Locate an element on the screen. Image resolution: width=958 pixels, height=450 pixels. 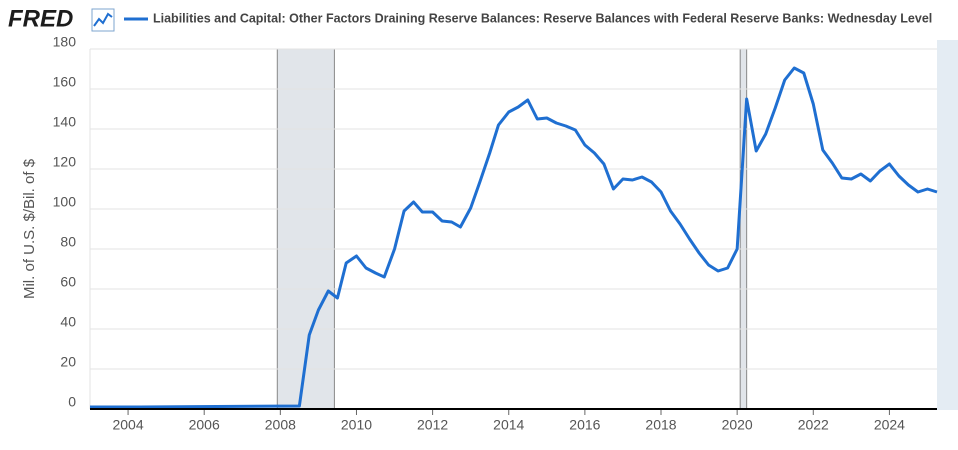
x-tick-label: 2022 is located at coordinates (813, 425).